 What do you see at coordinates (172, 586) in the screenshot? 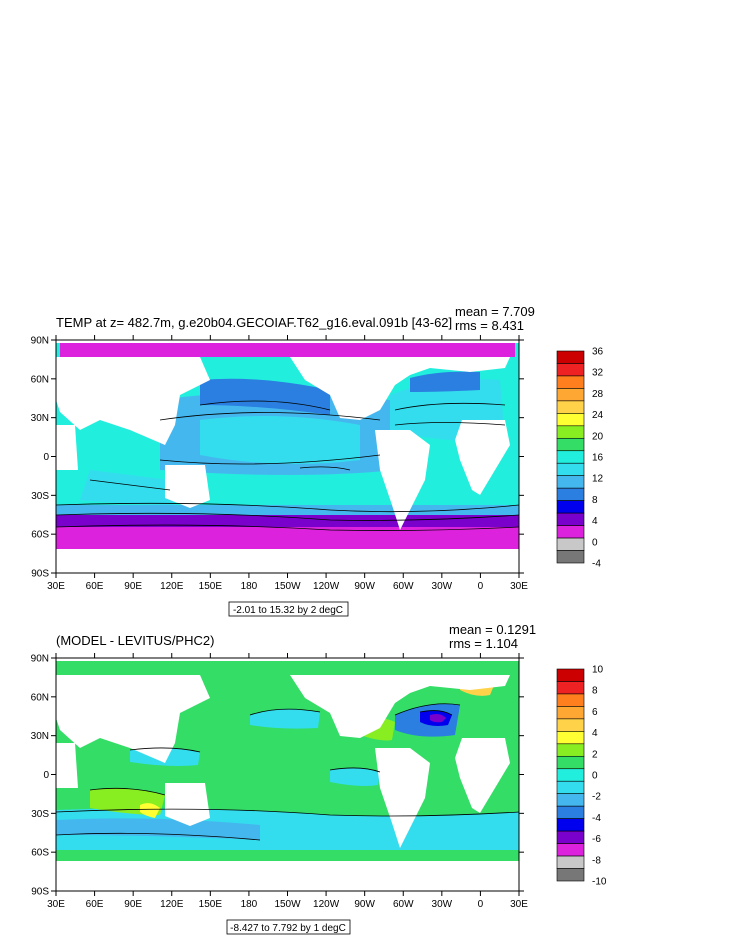
I see `temp-lon-label: 120E` at bounding box center [172, 586].